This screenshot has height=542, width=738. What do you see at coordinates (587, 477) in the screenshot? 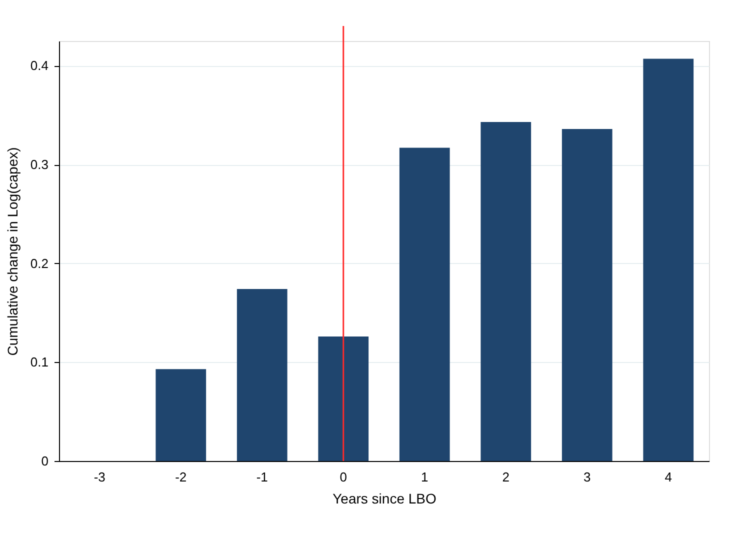
I see `x-tick-label: 3` at bounding box center [587, 477].